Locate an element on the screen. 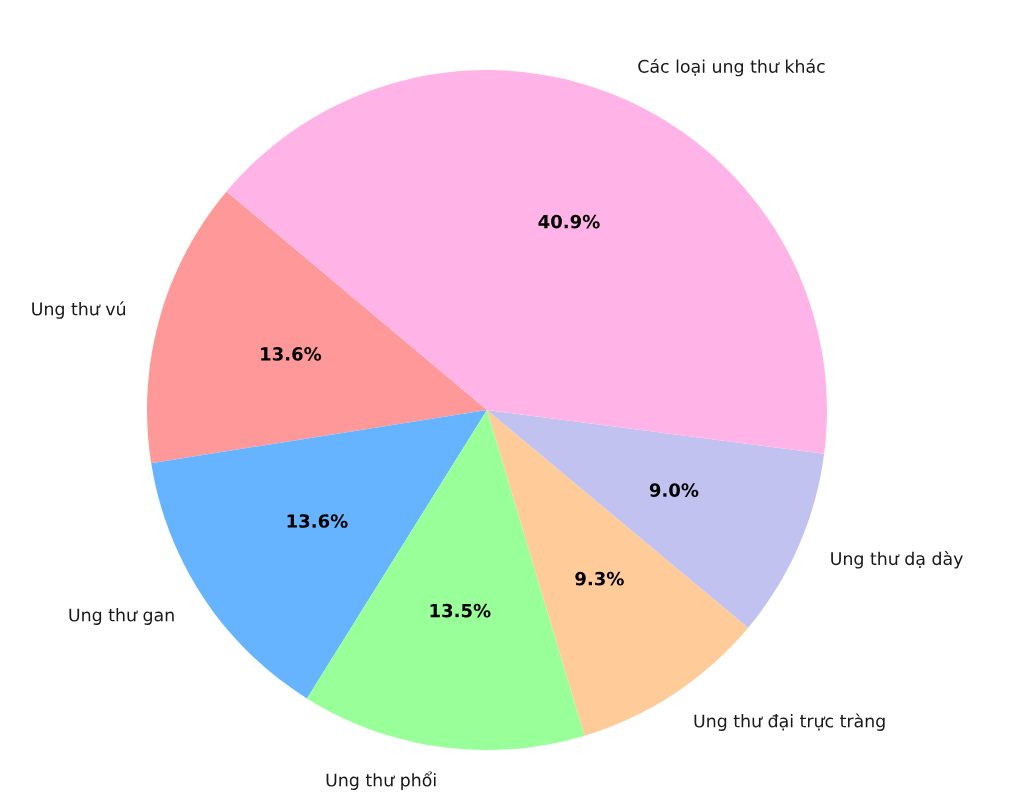  data-label: 40.9% is located at coordinates (569, 221).